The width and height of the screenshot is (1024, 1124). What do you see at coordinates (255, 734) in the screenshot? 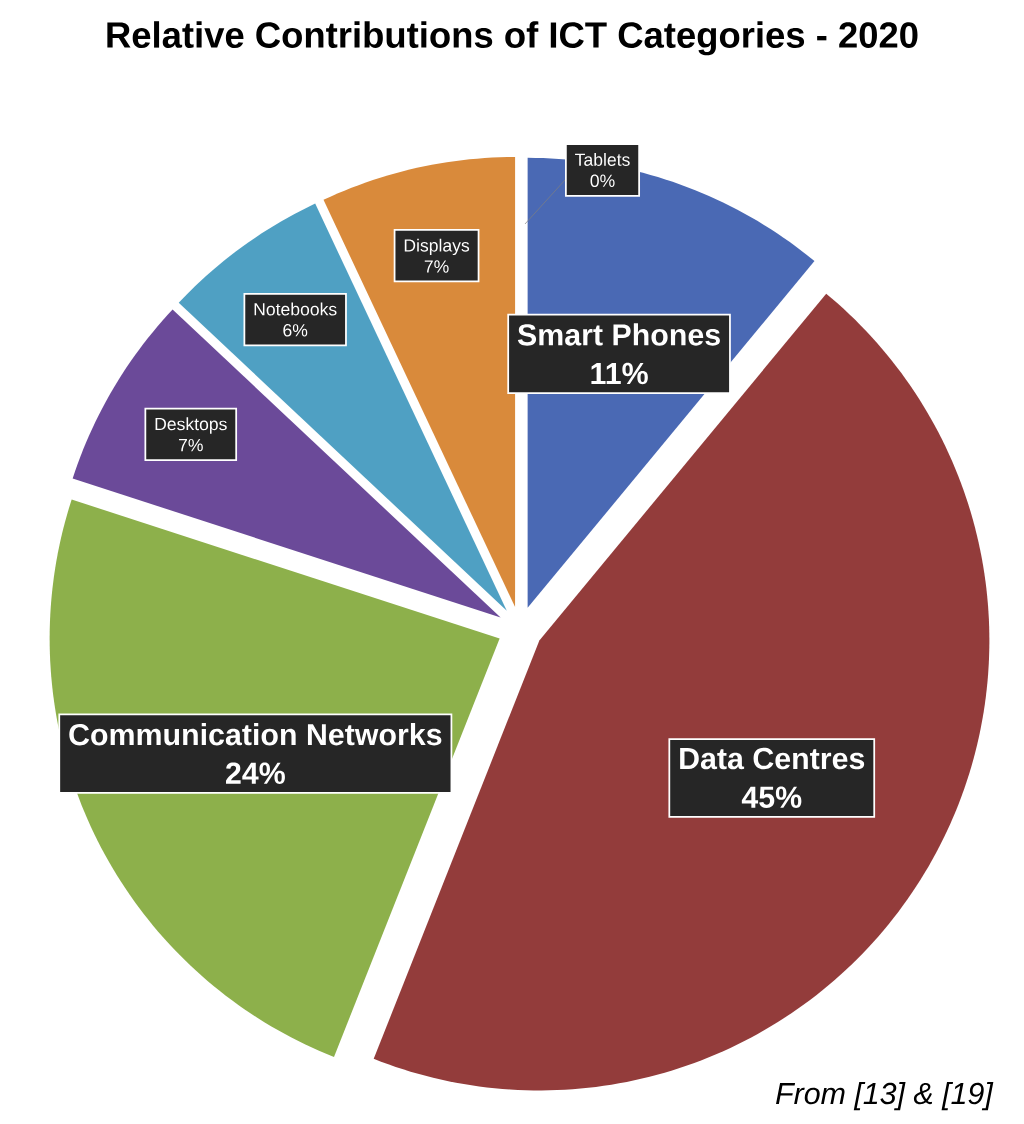
I see `slice-label: Communication Networks` at bounding box center [255, 734].